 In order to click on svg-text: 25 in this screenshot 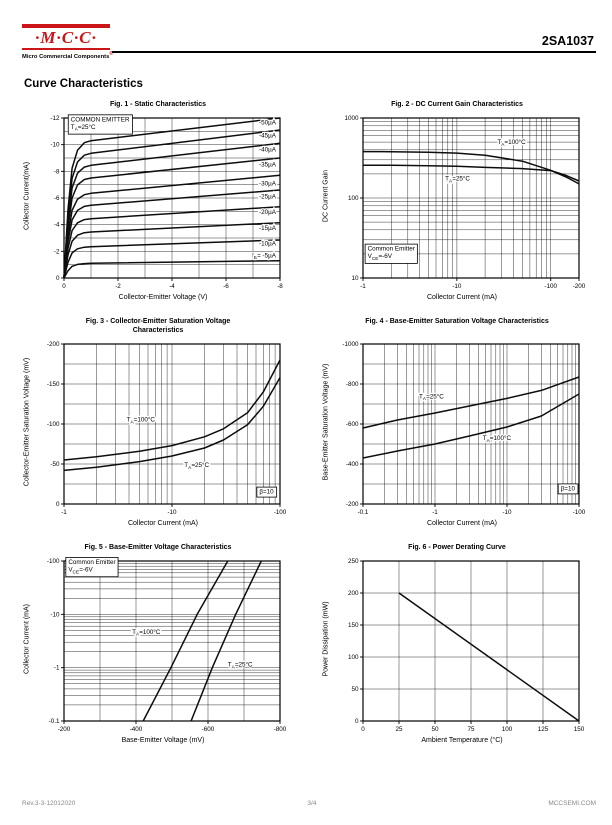, I will do `click(399, 729)`.